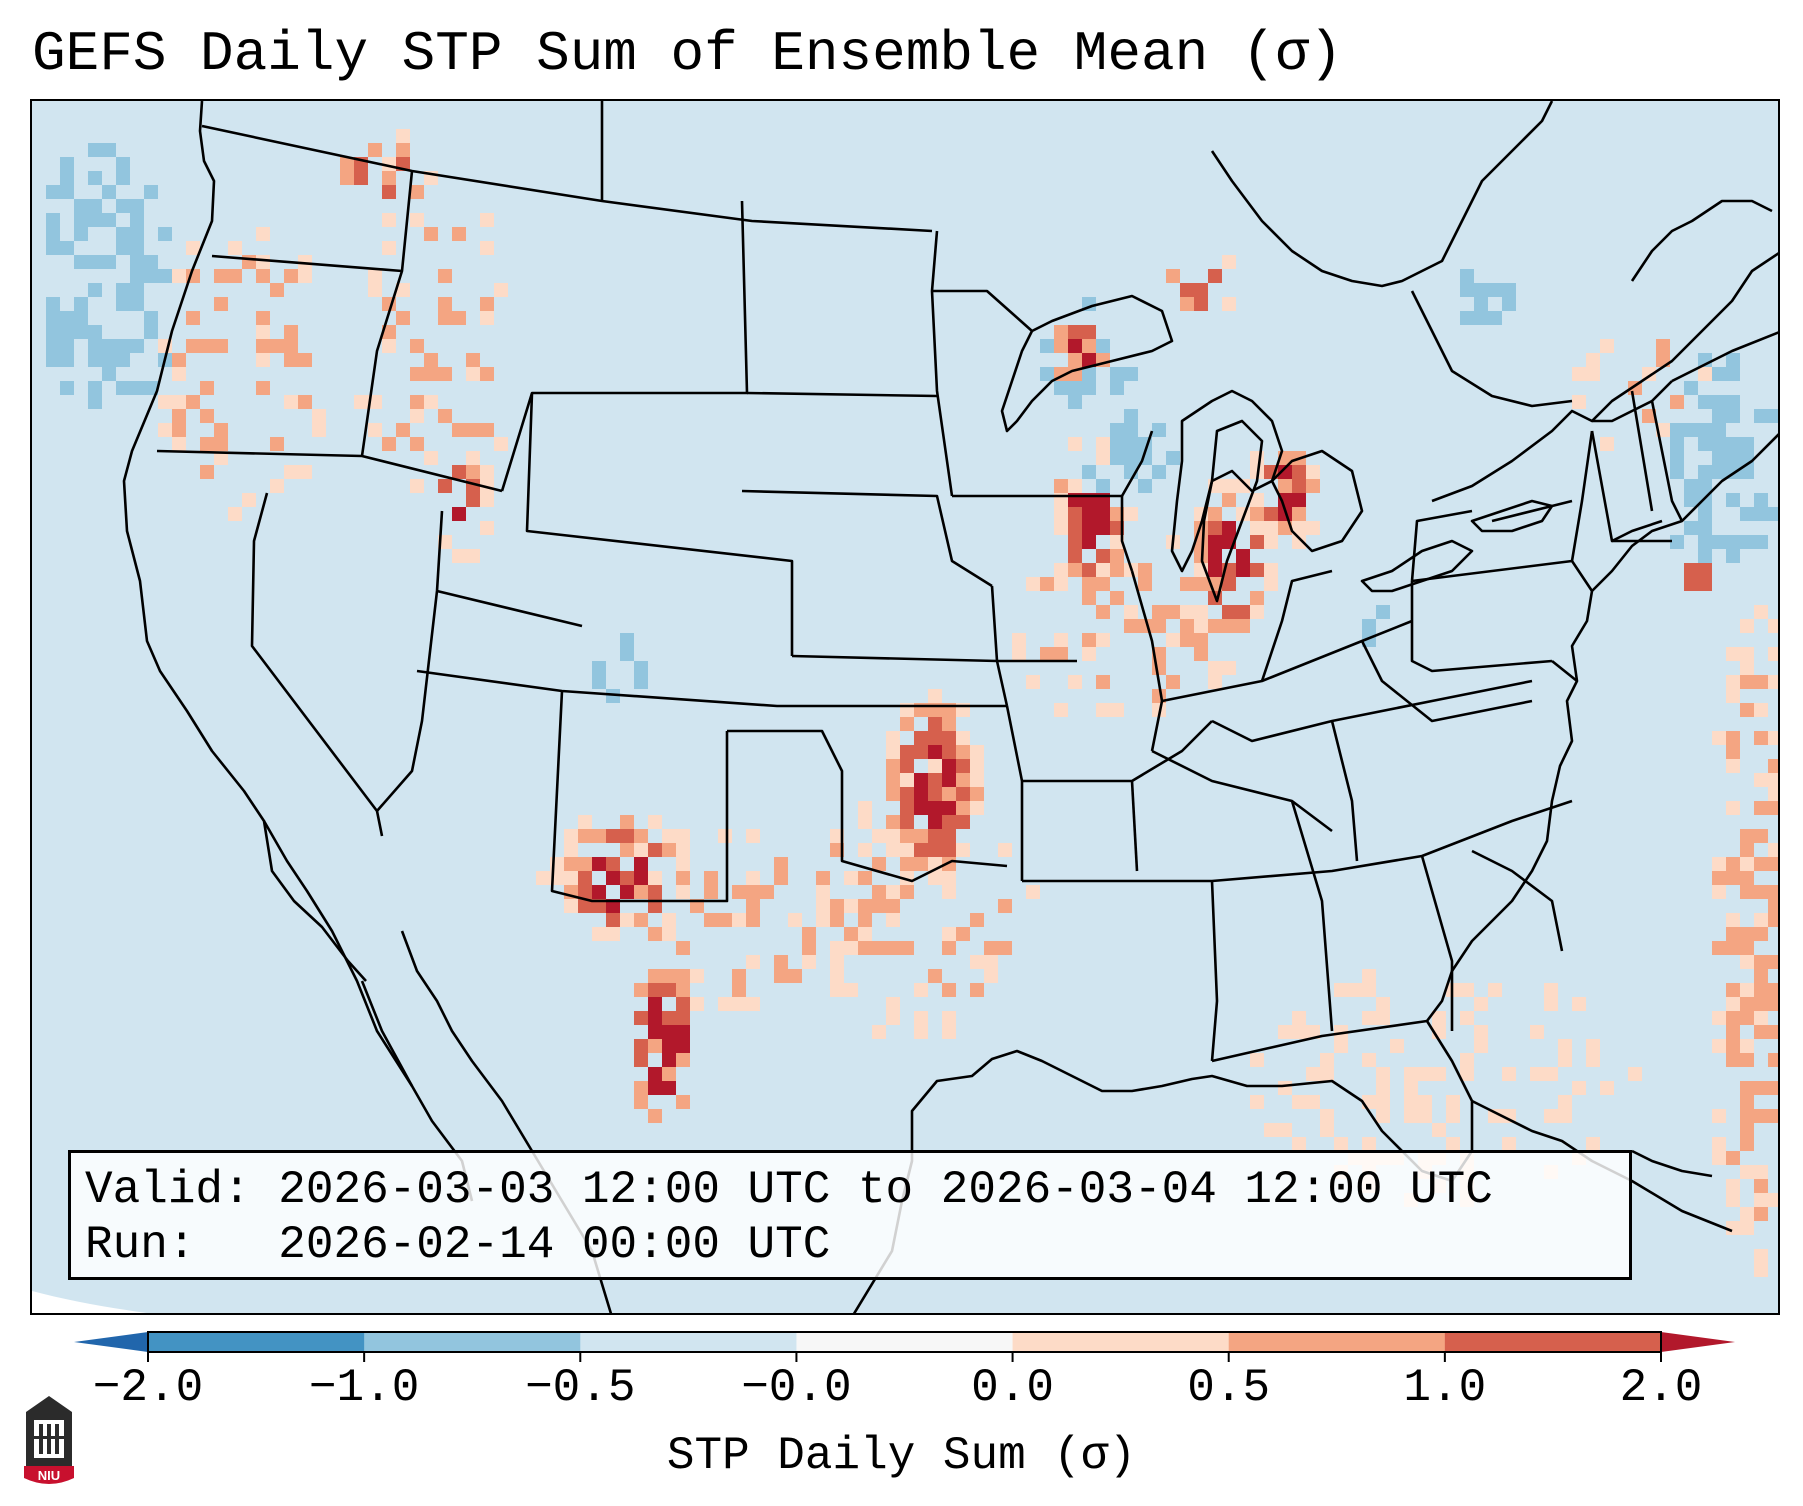 This screenshot has height=1506, width=1803. Describe the element at coordinates (1445, 1388) in the screenshot. I see `colorbar-tick-label: 1.0` at that location.